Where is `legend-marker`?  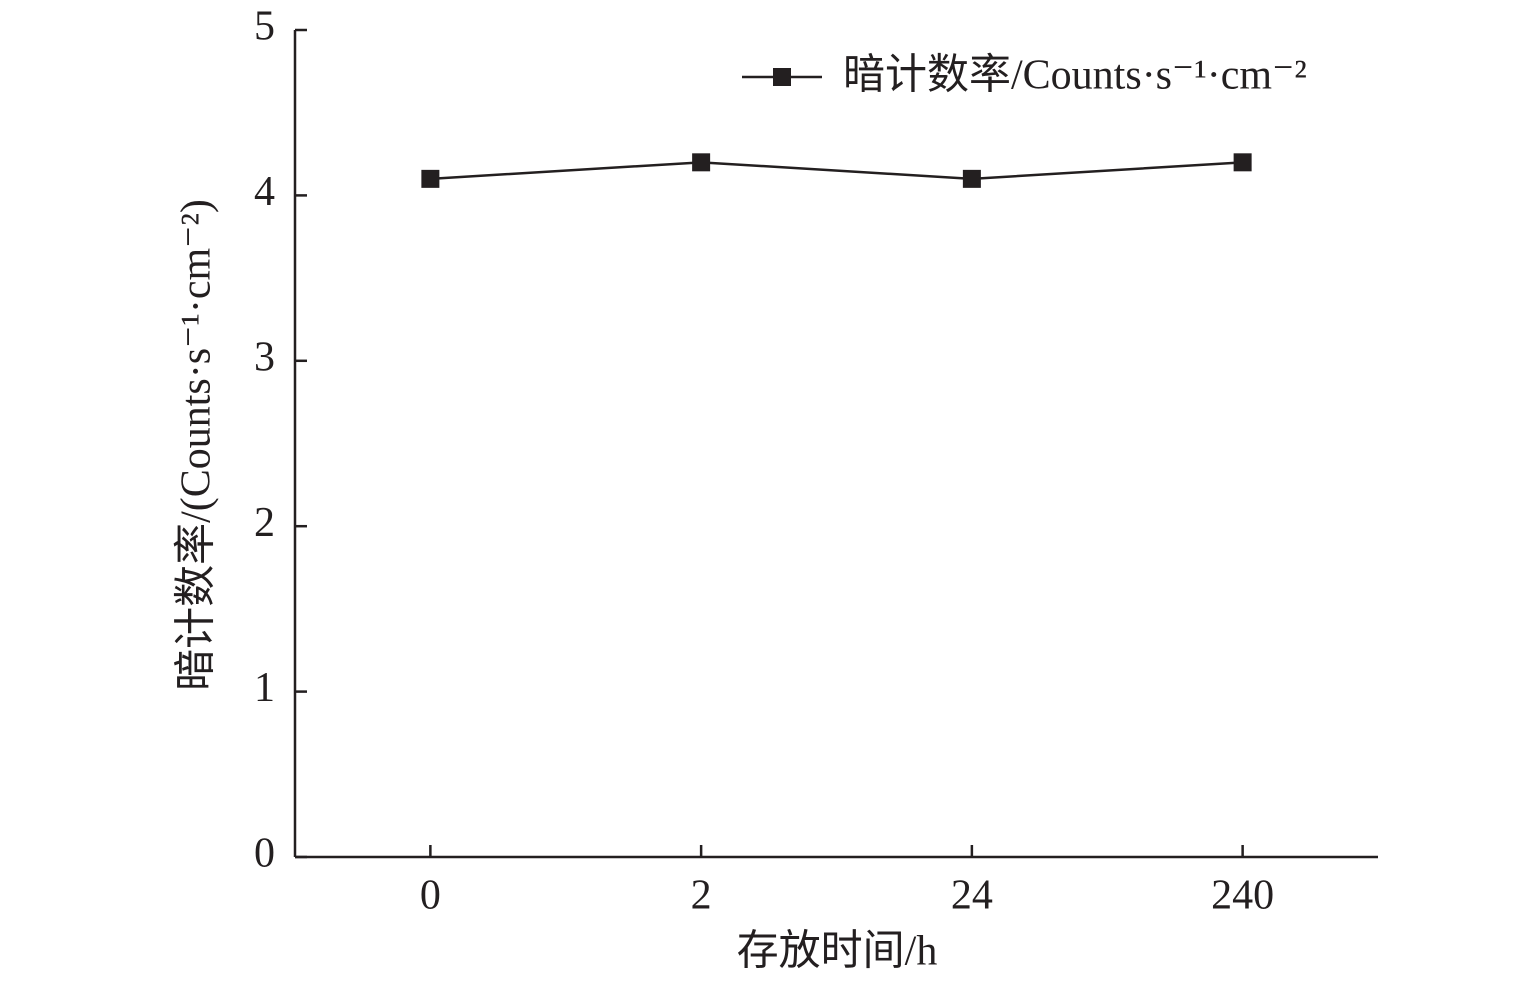
legend-marker is located at coordinates (782, 77).